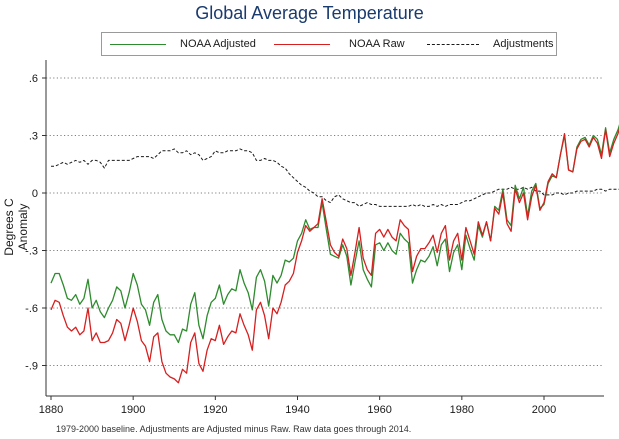 The width and height of the screenshot is (619, 439). I want to click on legend-swatch-adjusted, so click(138, 44).